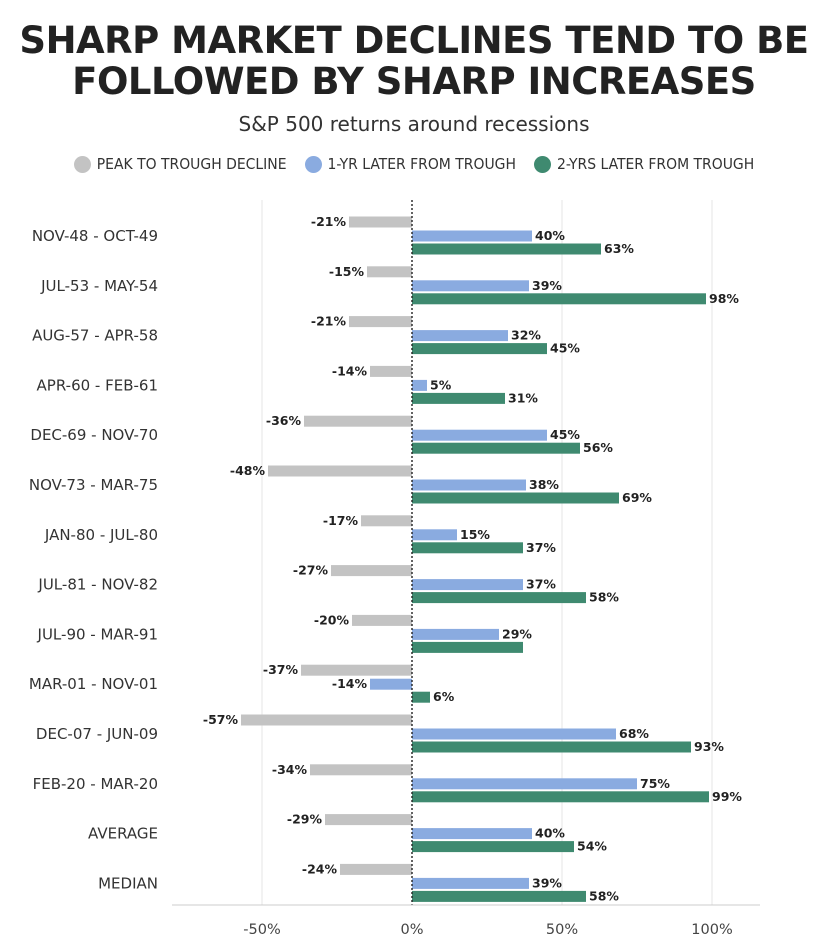  Describe the element at coordinates (290, 769) in the screenshot. I see `data-label: -34%` at that location.